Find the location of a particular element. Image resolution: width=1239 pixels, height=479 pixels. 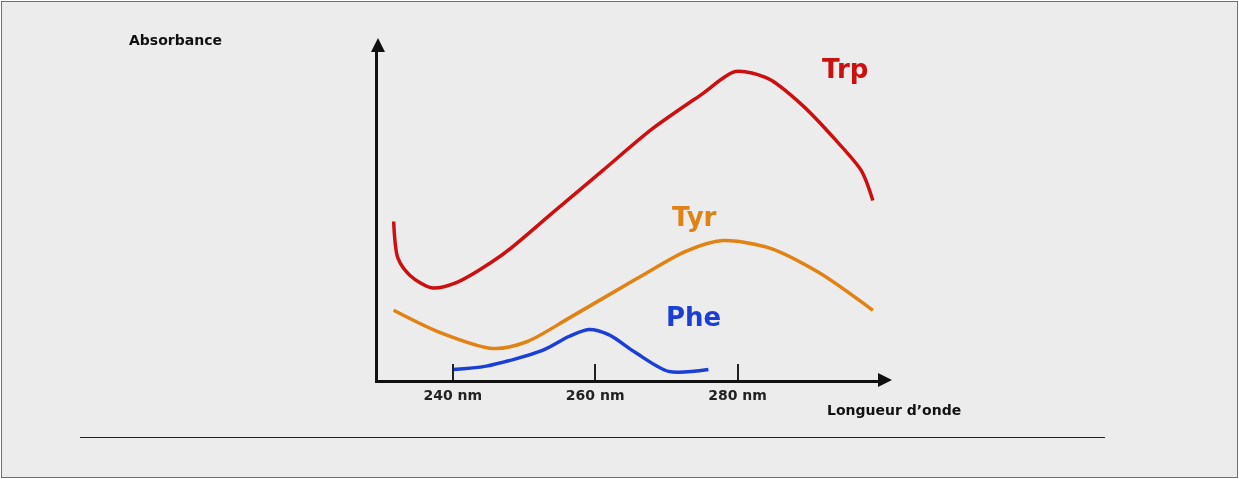

series-label: Trp is located at coordinates (845, 69).